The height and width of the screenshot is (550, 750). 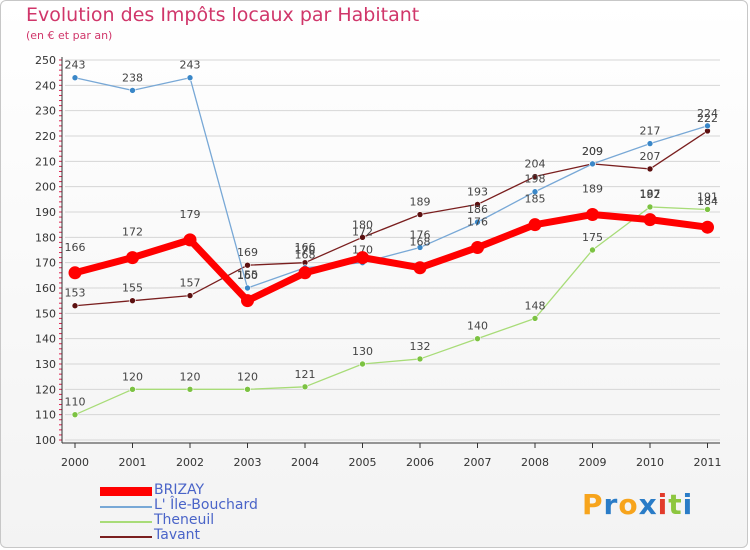 What do you see at coordinates (45, 60) in the screenshot?
I see `y-tick-label: 250` at bounding box center [45, 60].